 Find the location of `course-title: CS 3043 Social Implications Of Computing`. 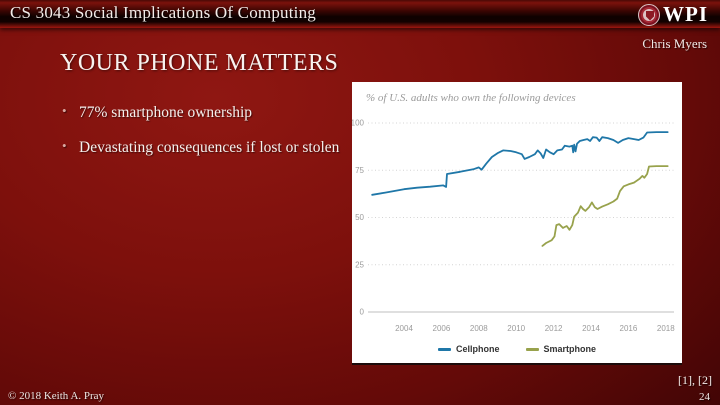

course-title: CS 3043 Social Implications Of Computing is located at coordinates (163, 12).